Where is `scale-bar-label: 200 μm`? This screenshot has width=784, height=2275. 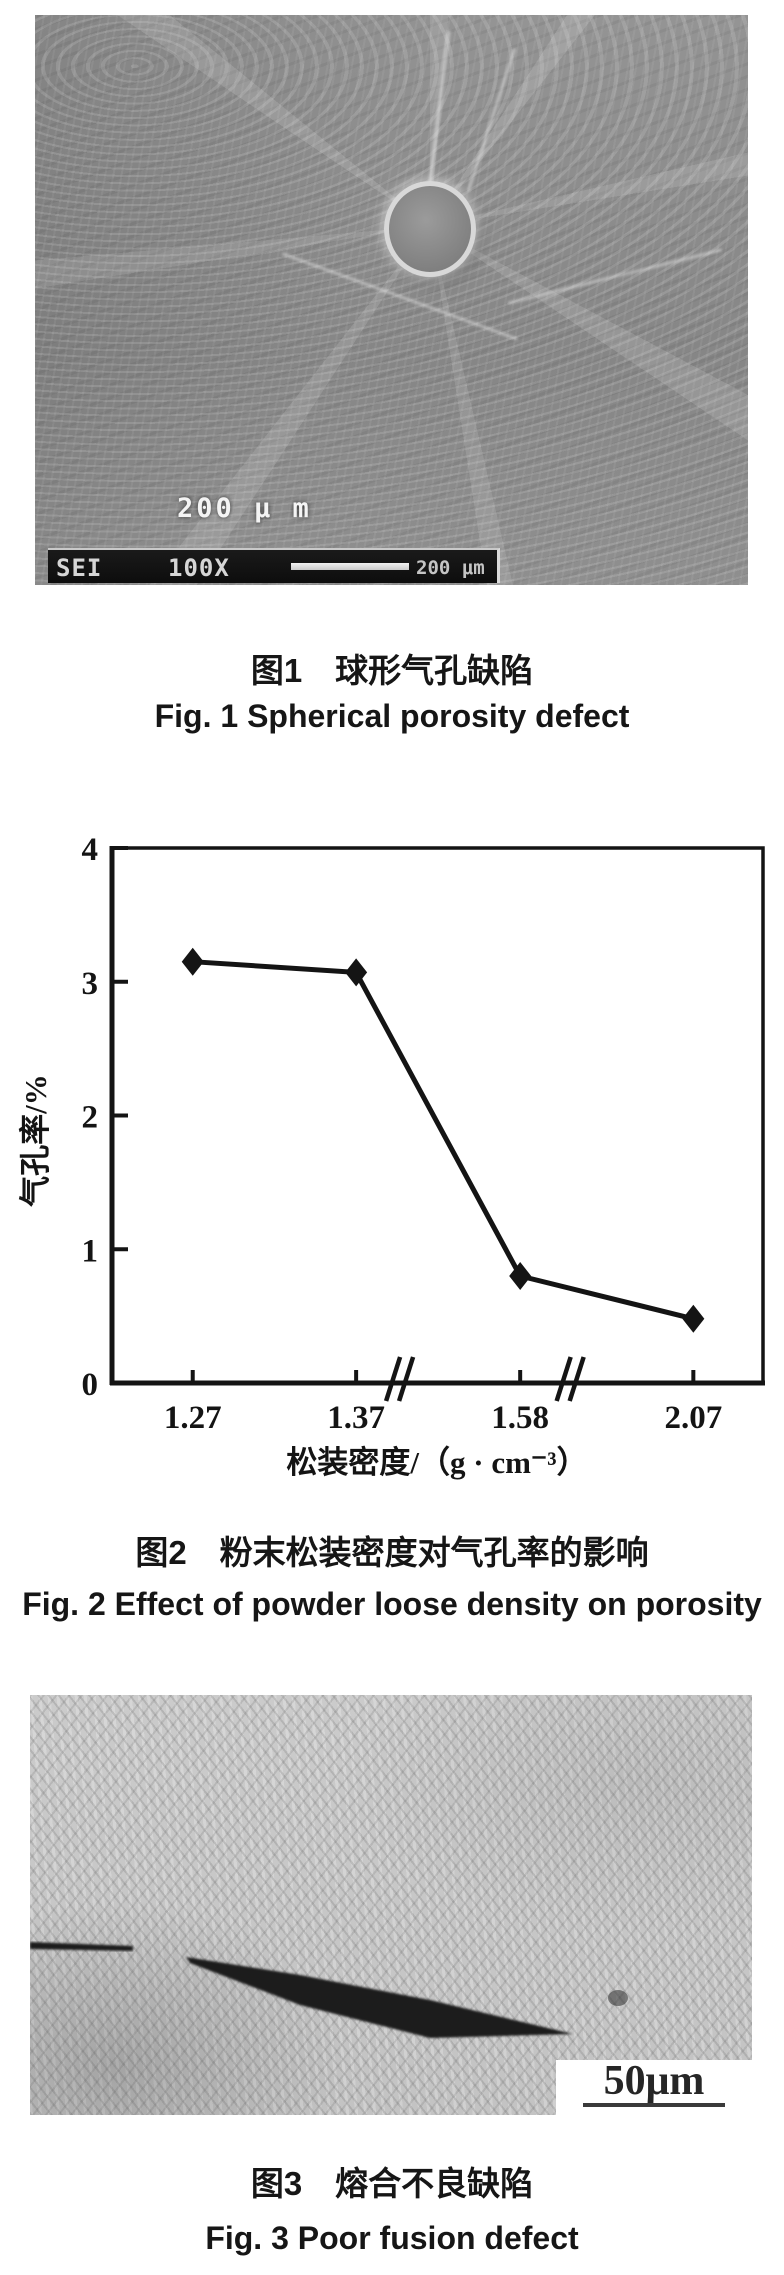
scale-bar-label: 200 μm is located at coordinates (450, 568).